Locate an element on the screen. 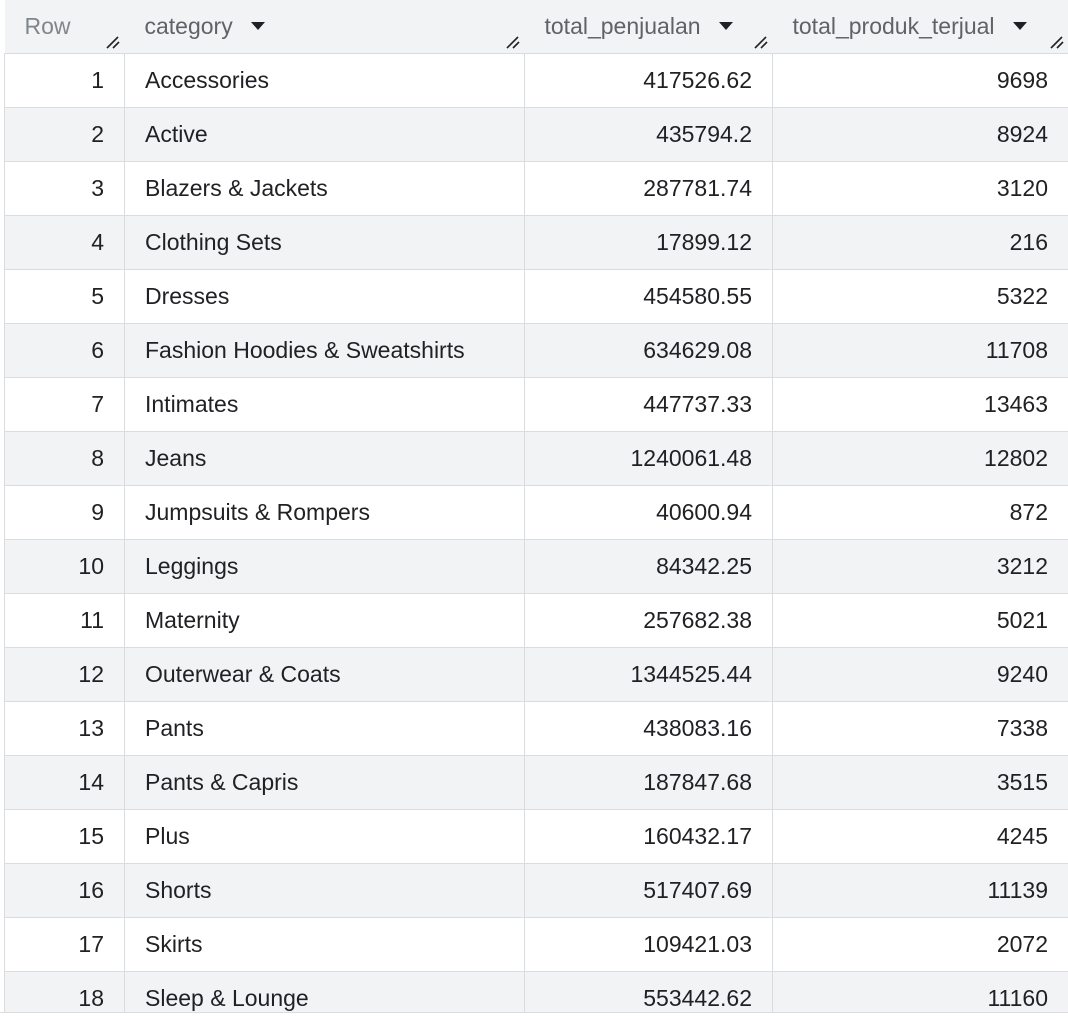 The width and height of the screenshot is (1068, 1020). row-number: 17 is located at coordinates (64, 944).